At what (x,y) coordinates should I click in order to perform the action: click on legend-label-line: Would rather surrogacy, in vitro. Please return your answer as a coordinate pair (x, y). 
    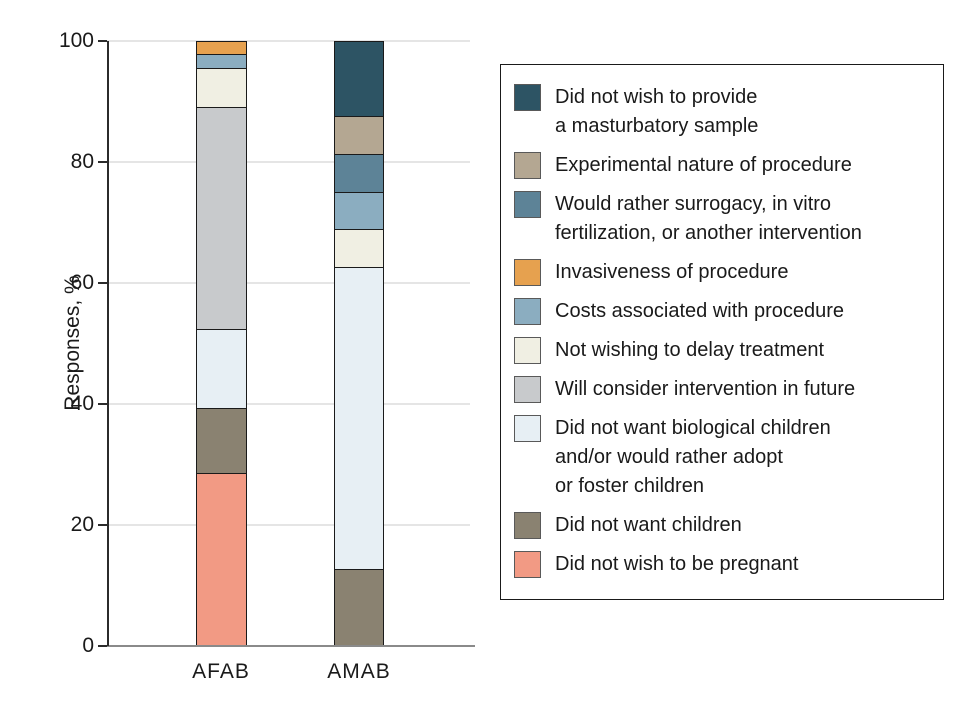
    Looking at the image, I should click on (693, 204).